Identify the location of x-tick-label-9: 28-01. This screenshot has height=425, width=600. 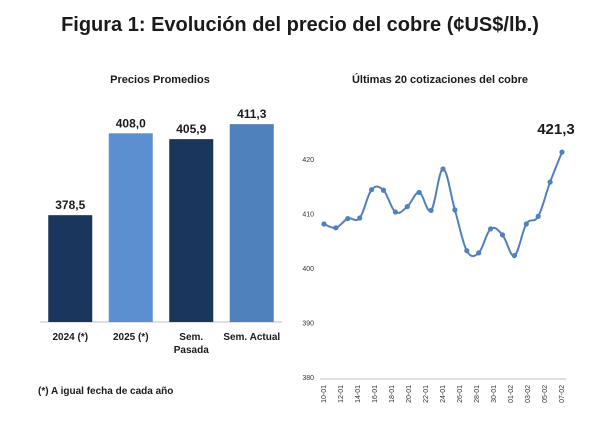
(477, 394).